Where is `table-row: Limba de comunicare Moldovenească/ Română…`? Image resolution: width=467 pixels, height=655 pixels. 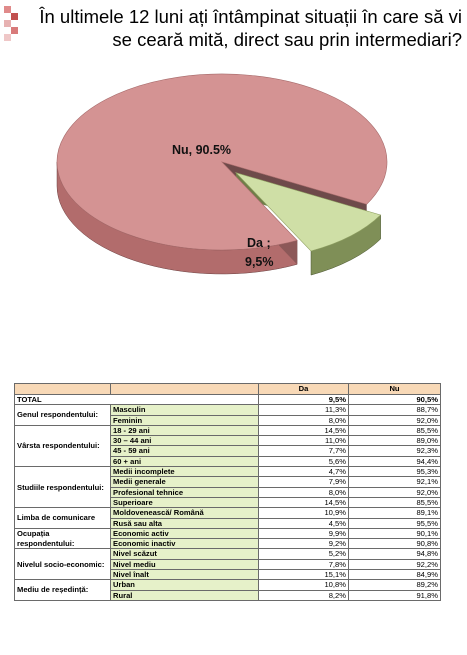 table-row: Limba de comunicare Moldovenească/ Română… is located at coordinates (227, 518).